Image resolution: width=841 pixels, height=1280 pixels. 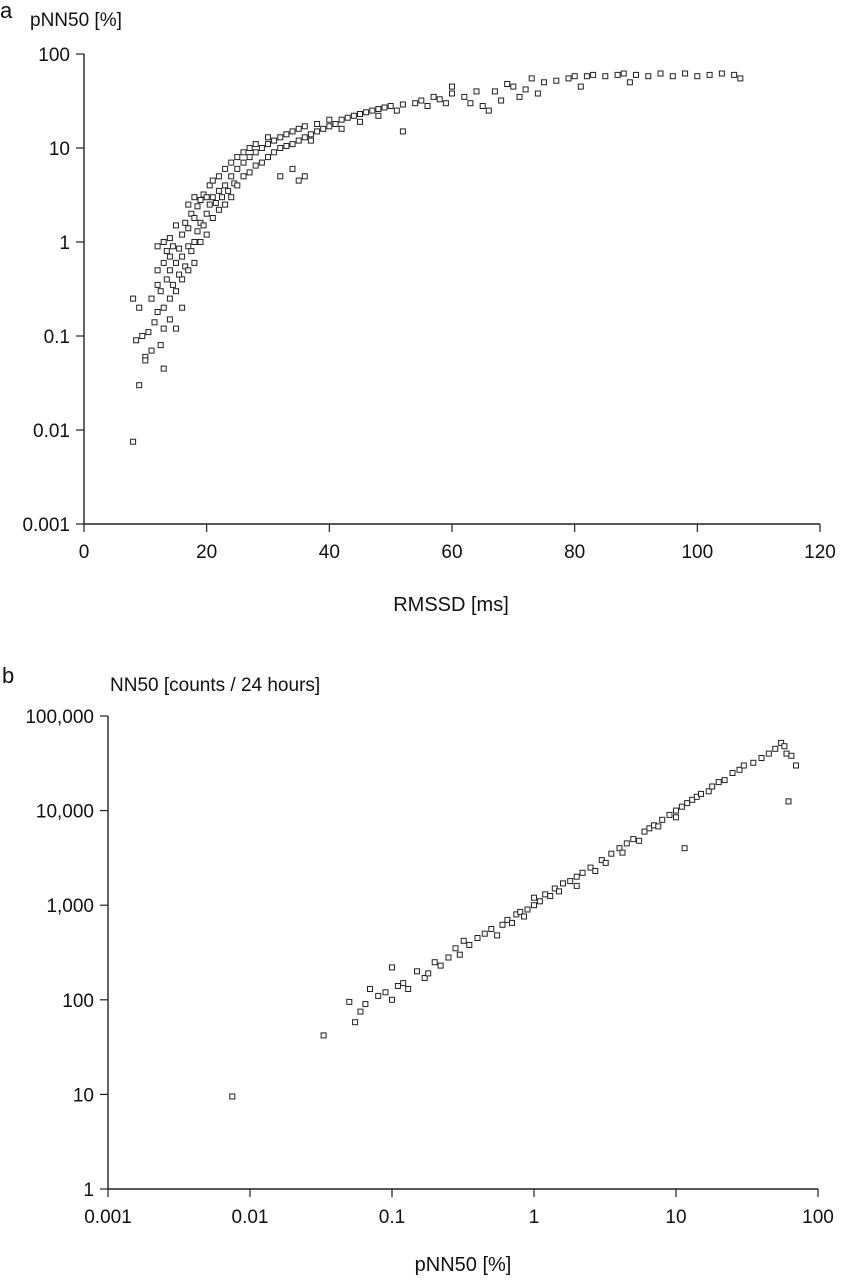 What do you see at coordinates (65, 812) in the screenshot?
I see `panel-b-y-tick-label: 10,000` at bounding box center [65, 812].